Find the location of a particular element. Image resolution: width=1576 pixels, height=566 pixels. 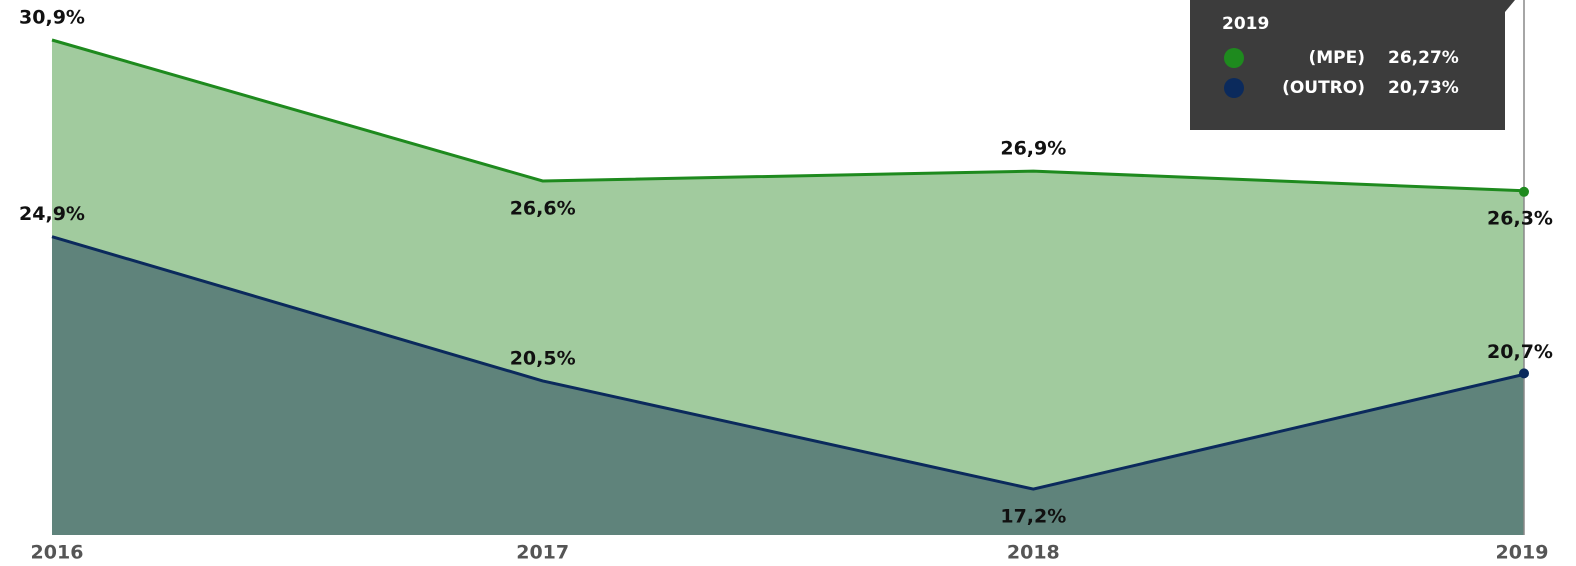

x-tick-label: 2018 is located at coordinates (1033, 553).